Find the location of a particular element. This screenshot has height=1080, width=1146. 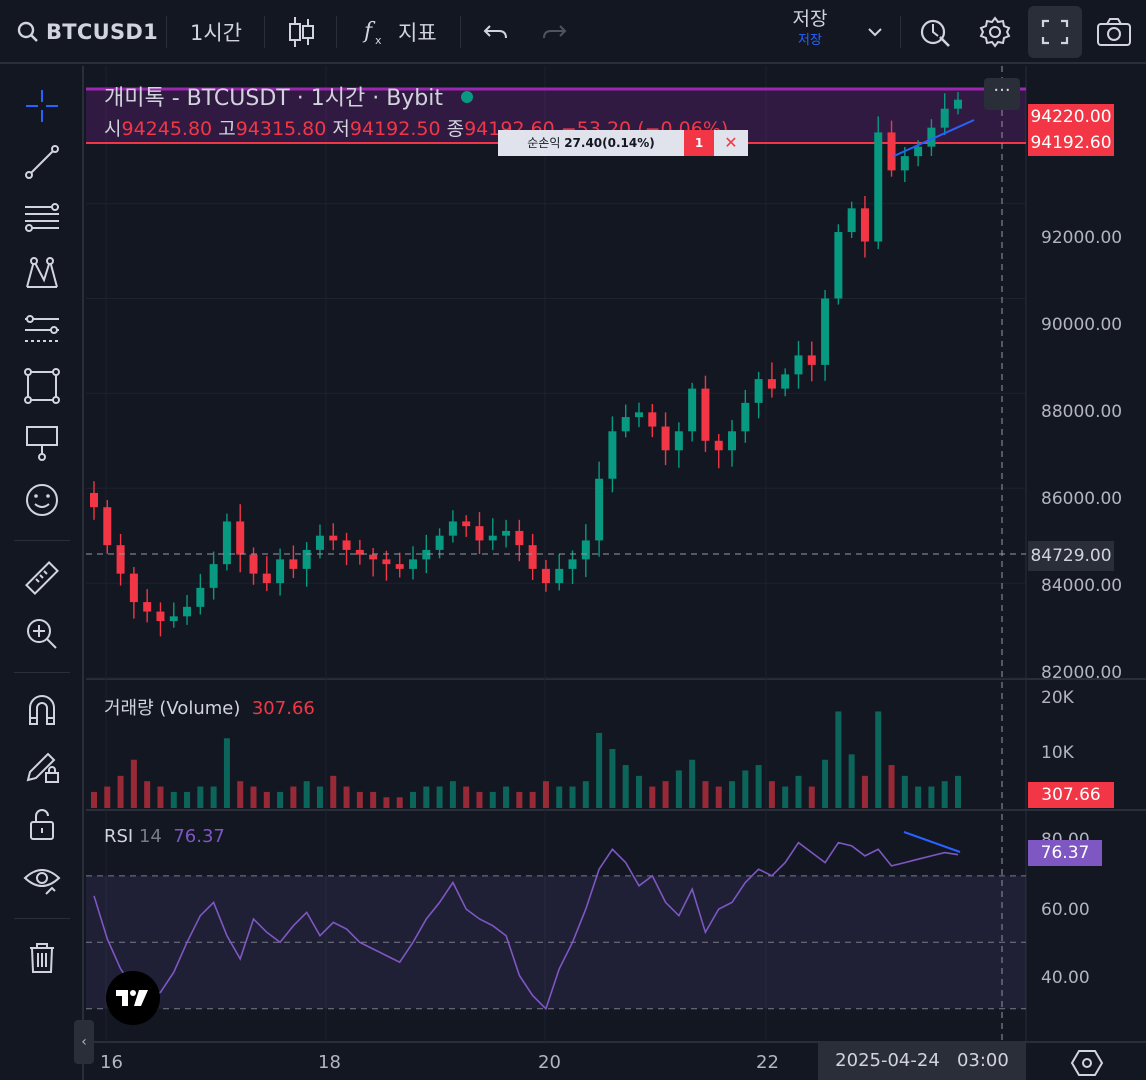

pattern-tool is located at coordinates (42, 274).